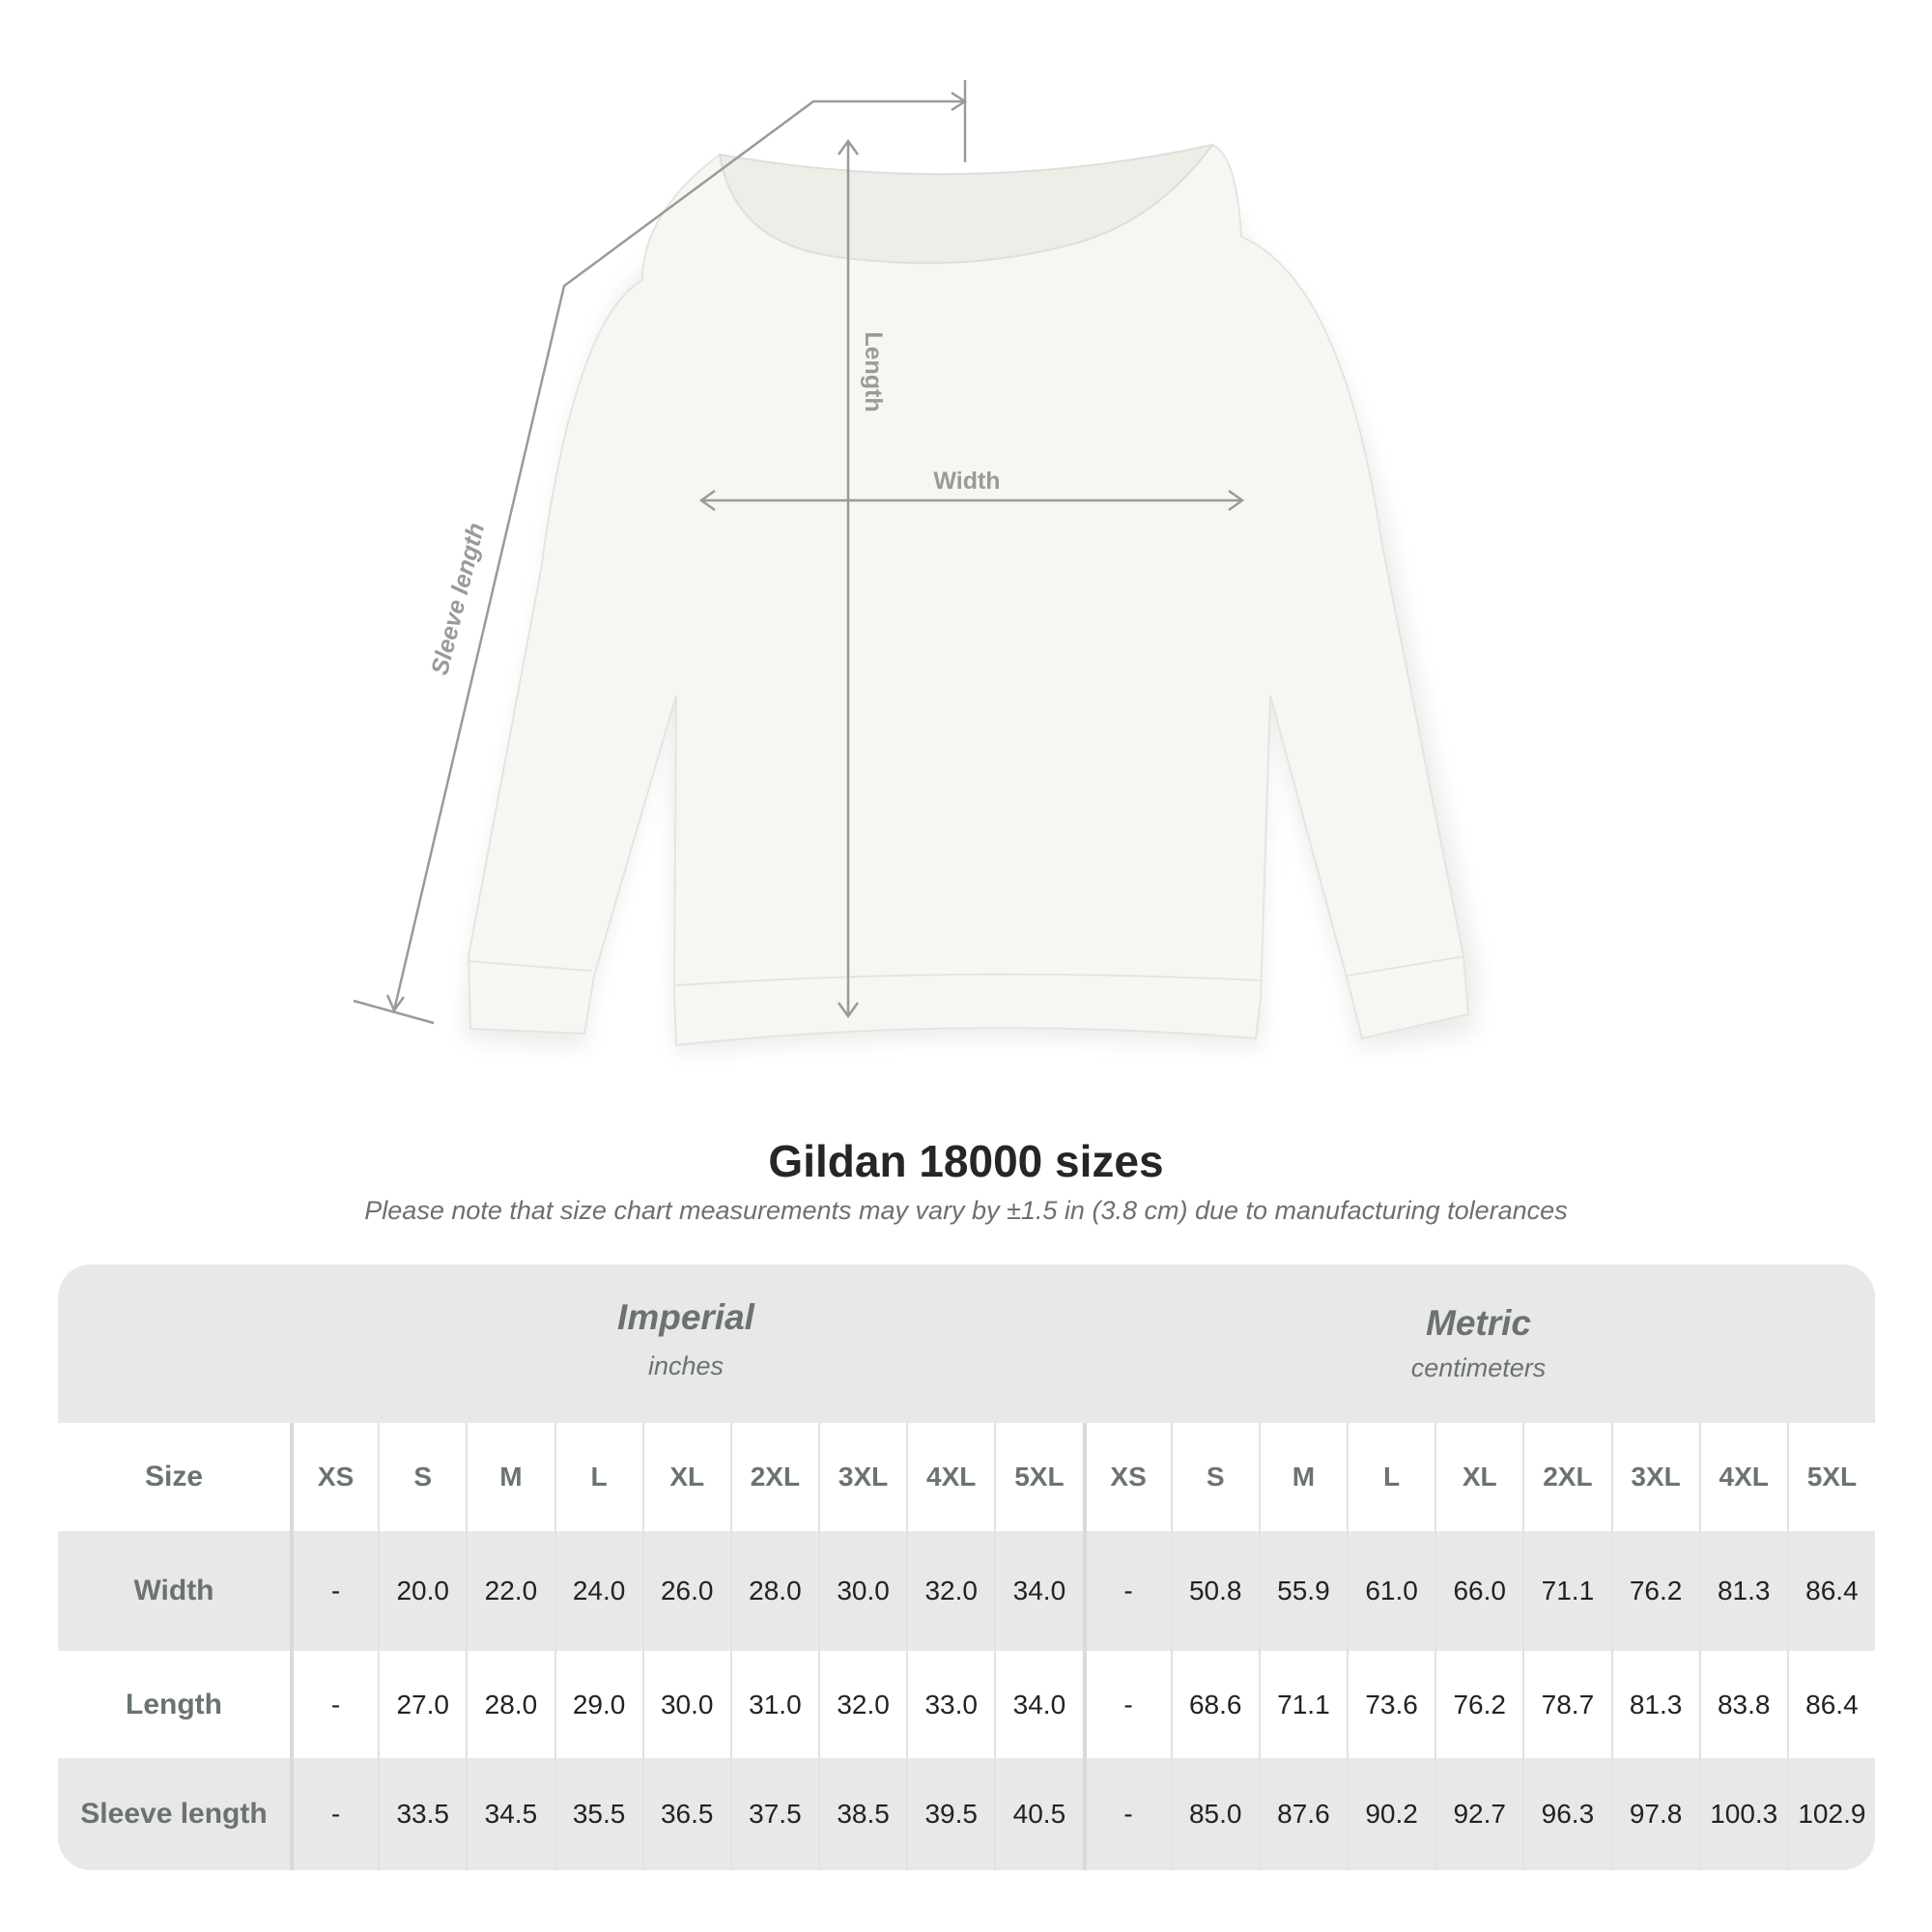  Describe the element at coordinates (510, 1814) in the screenshot. I see `imperial-value-cell: 34.5` at that location.